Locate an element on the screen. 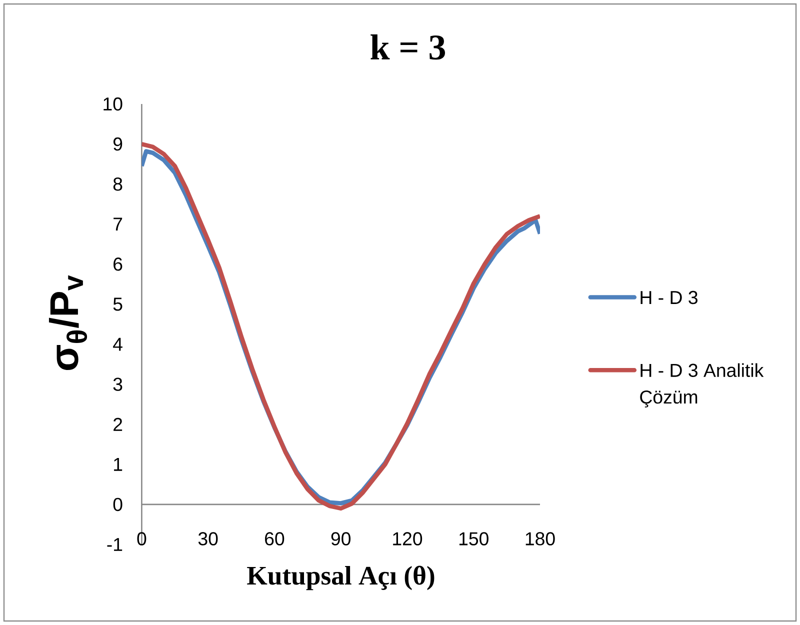  legend-label: H - D 3 Analitik Çözüm is located at coordinates (702, 385).